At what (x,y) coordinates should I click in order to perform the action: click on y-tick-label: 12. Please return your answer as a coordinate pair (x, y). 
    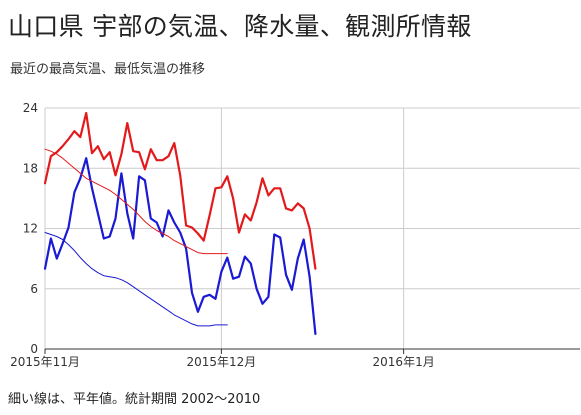
    Looking at the image, I should click on (30, 229).